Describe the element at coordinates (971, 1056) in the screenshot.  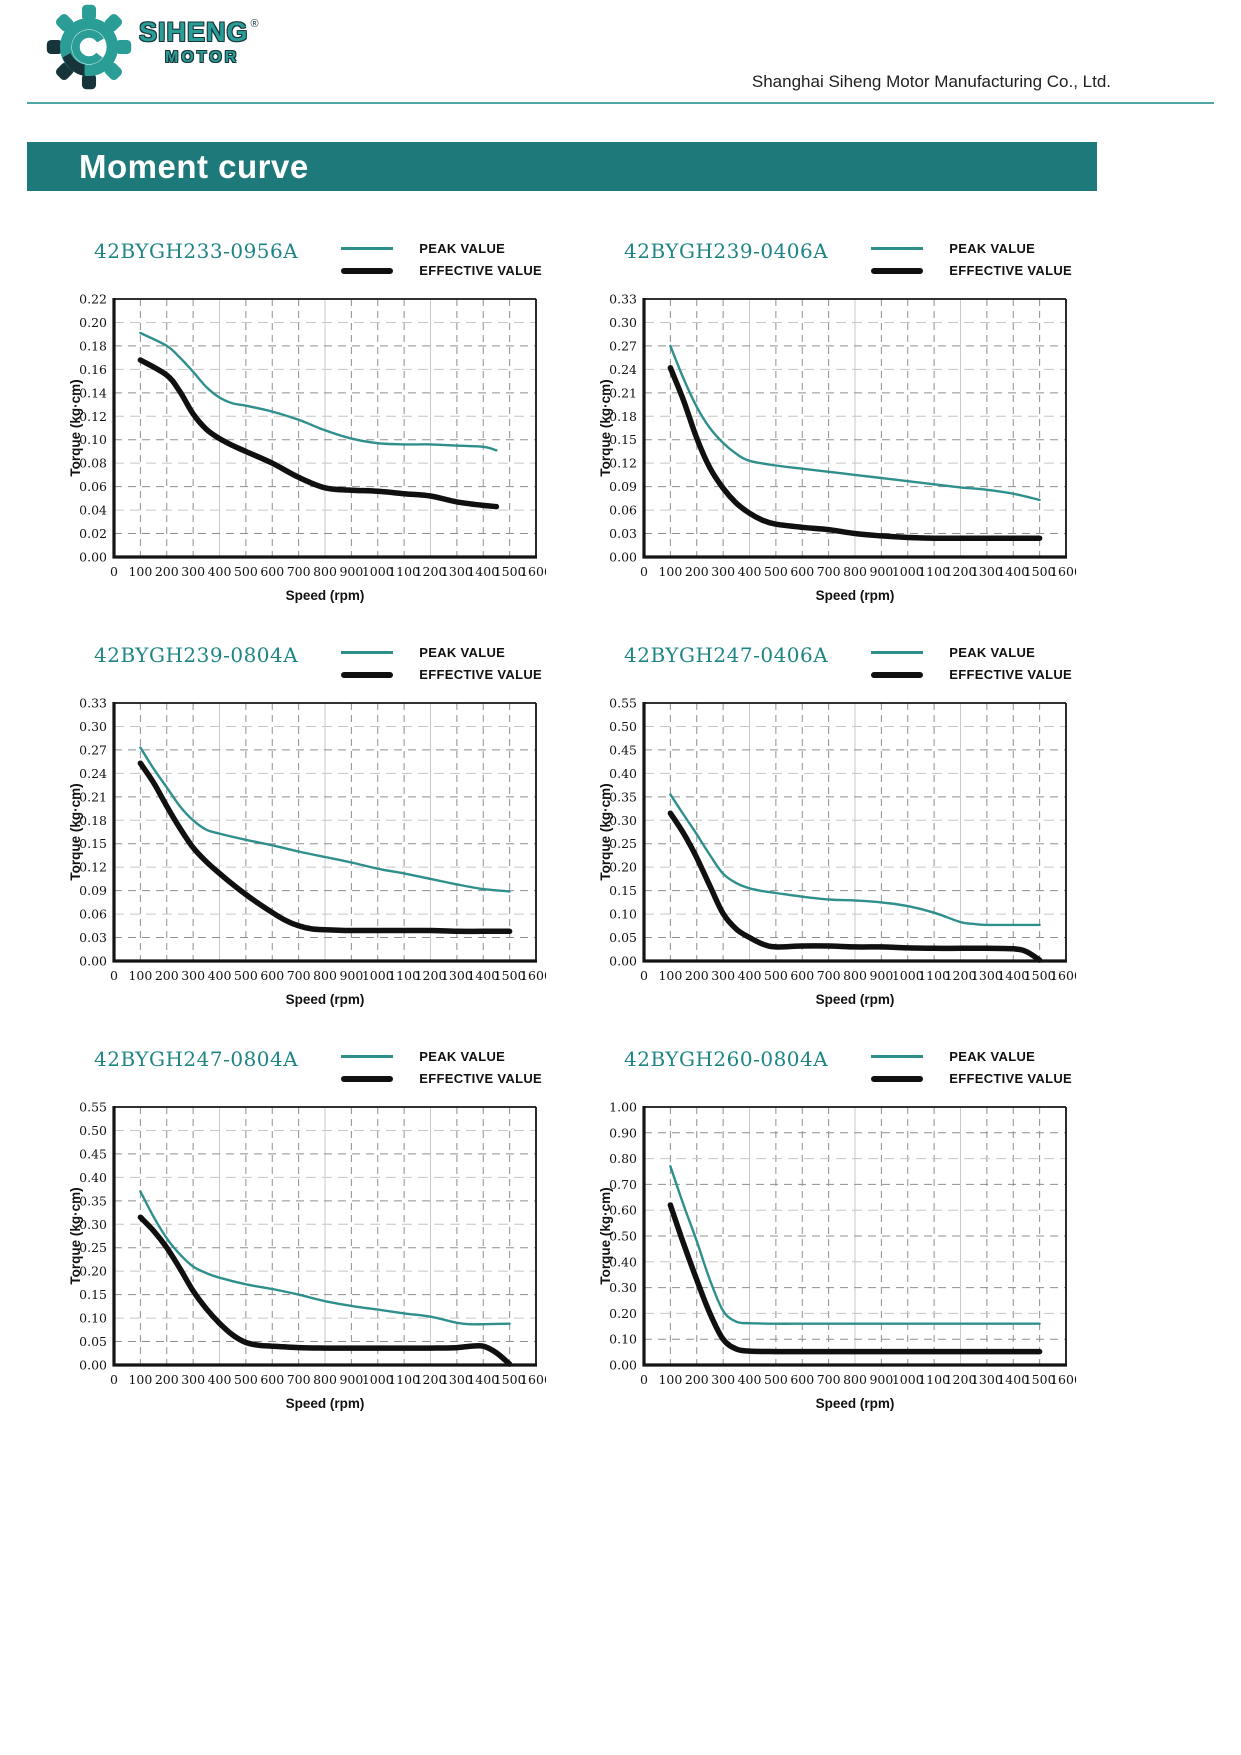
I see `legend-peak-row: PEAK VALUE` at that location.